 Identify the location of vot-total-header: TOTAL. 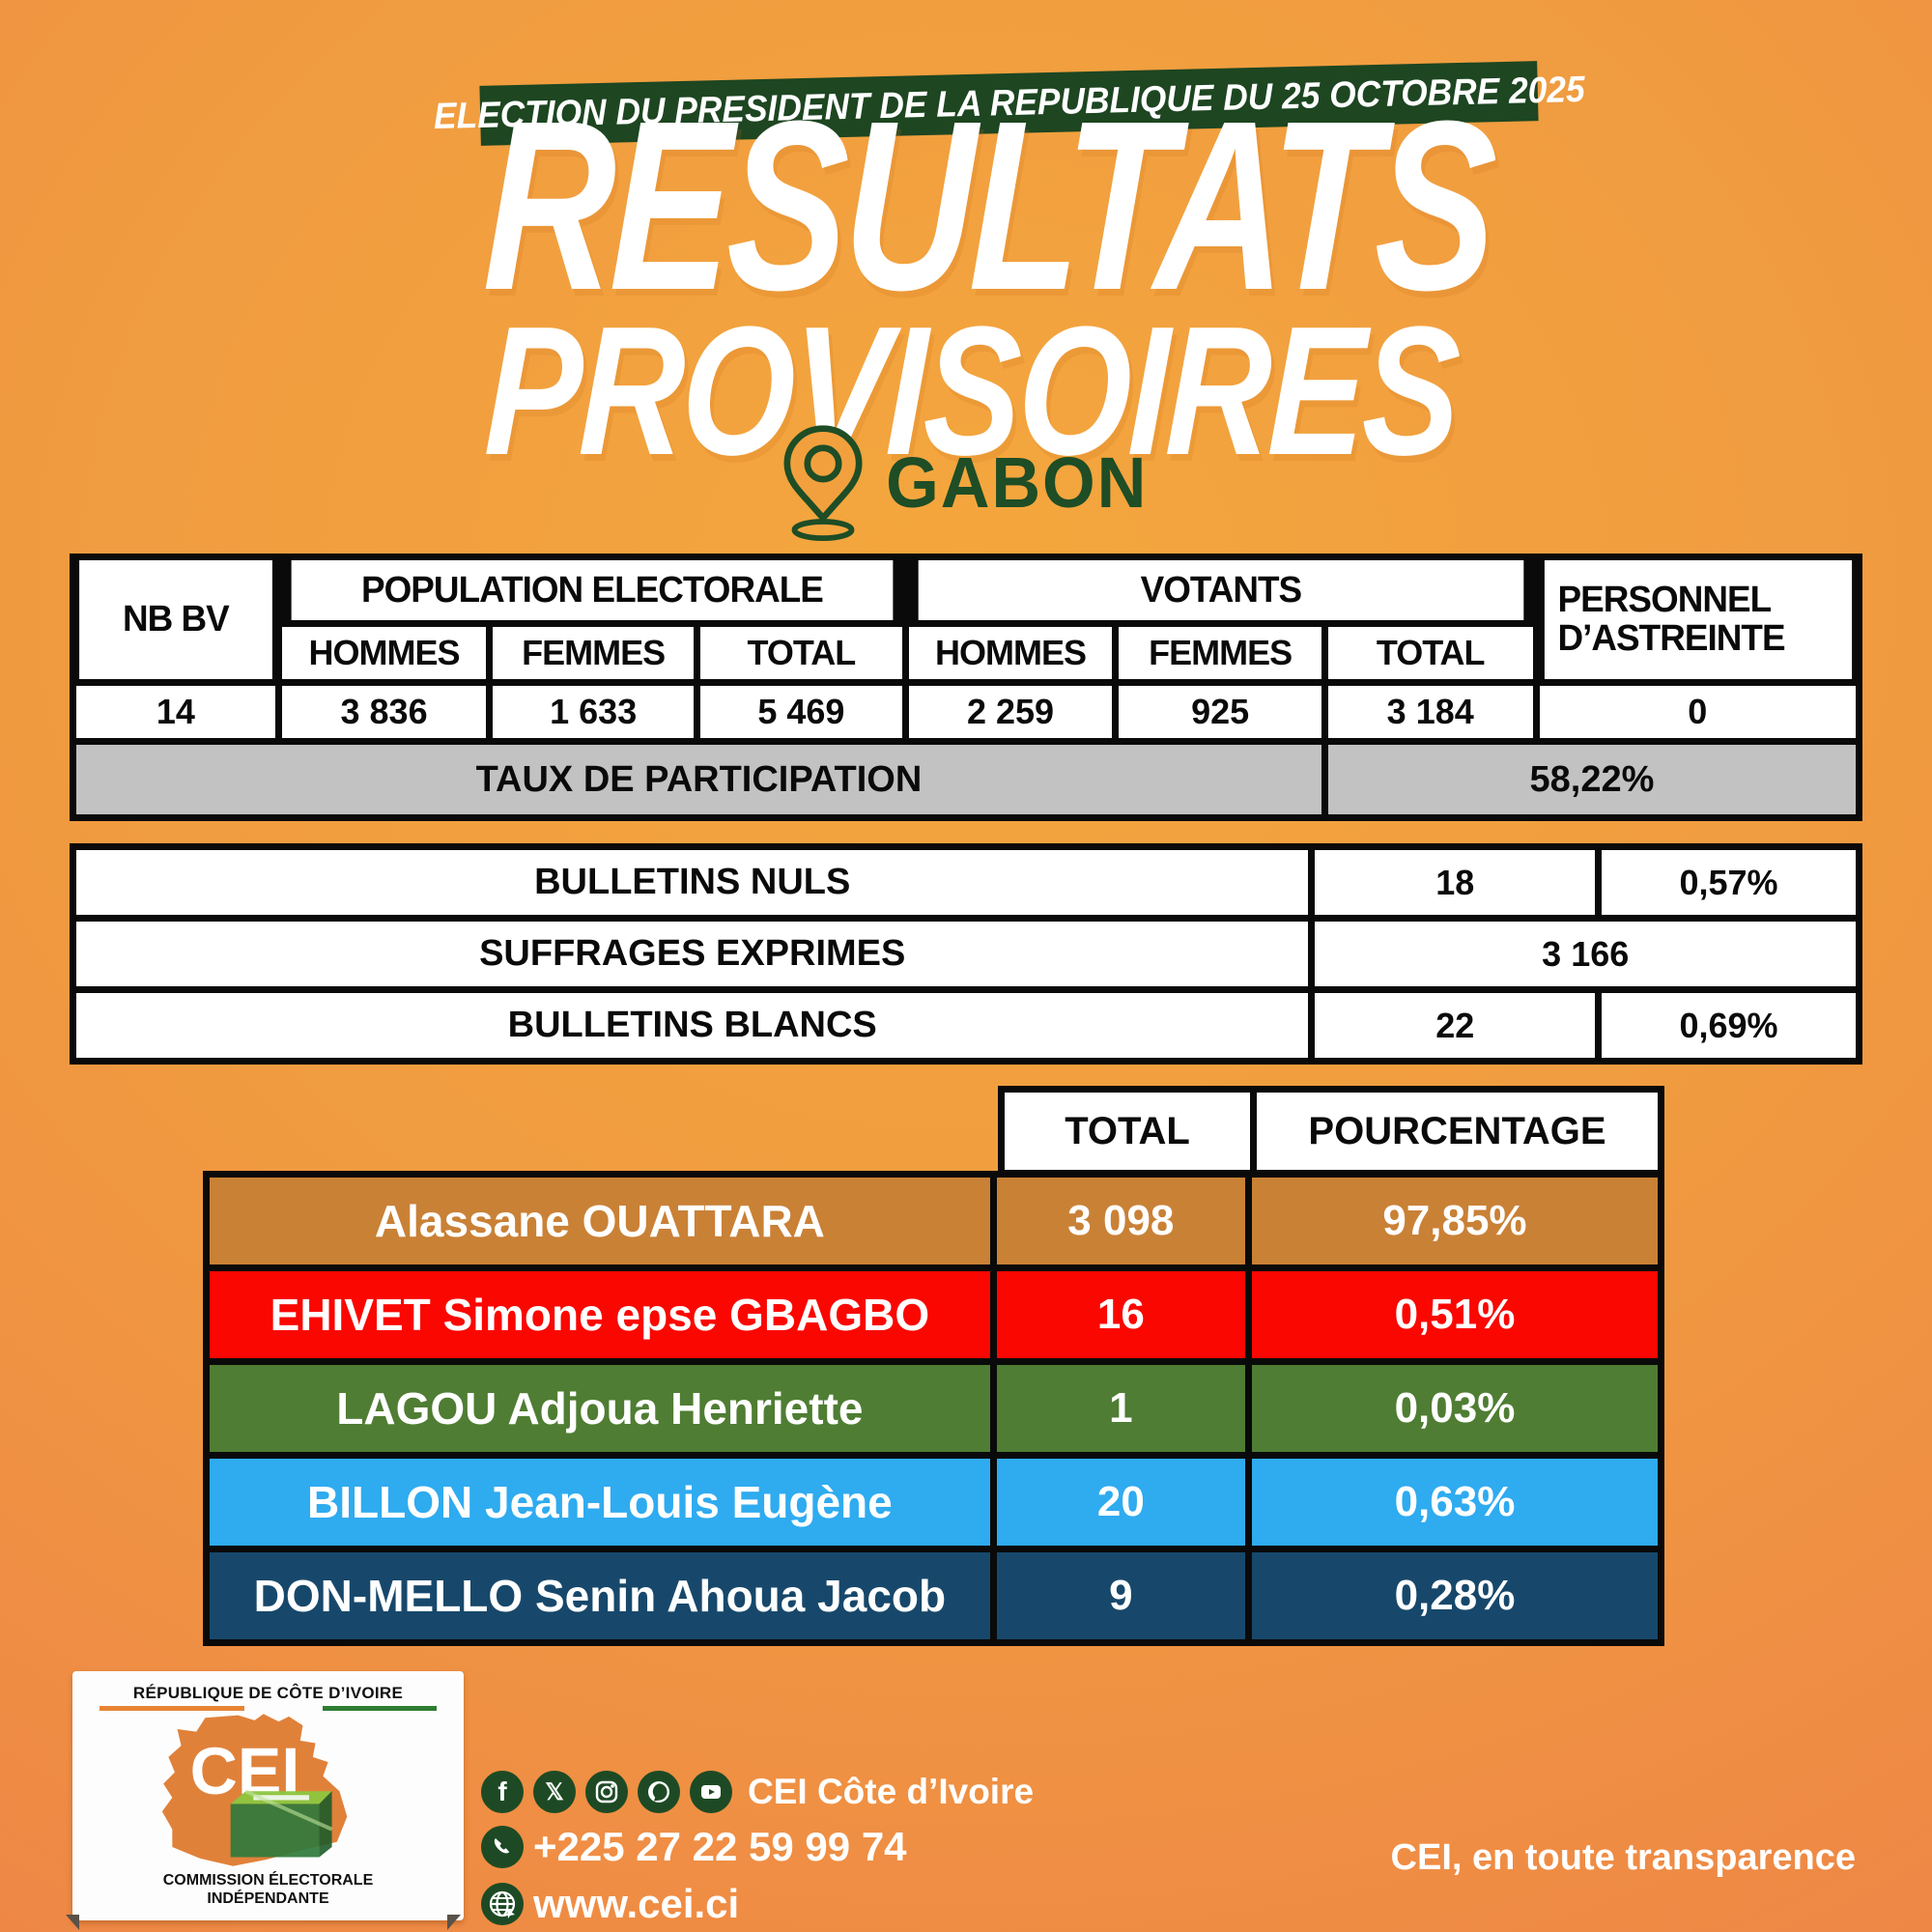
(1430, 653).